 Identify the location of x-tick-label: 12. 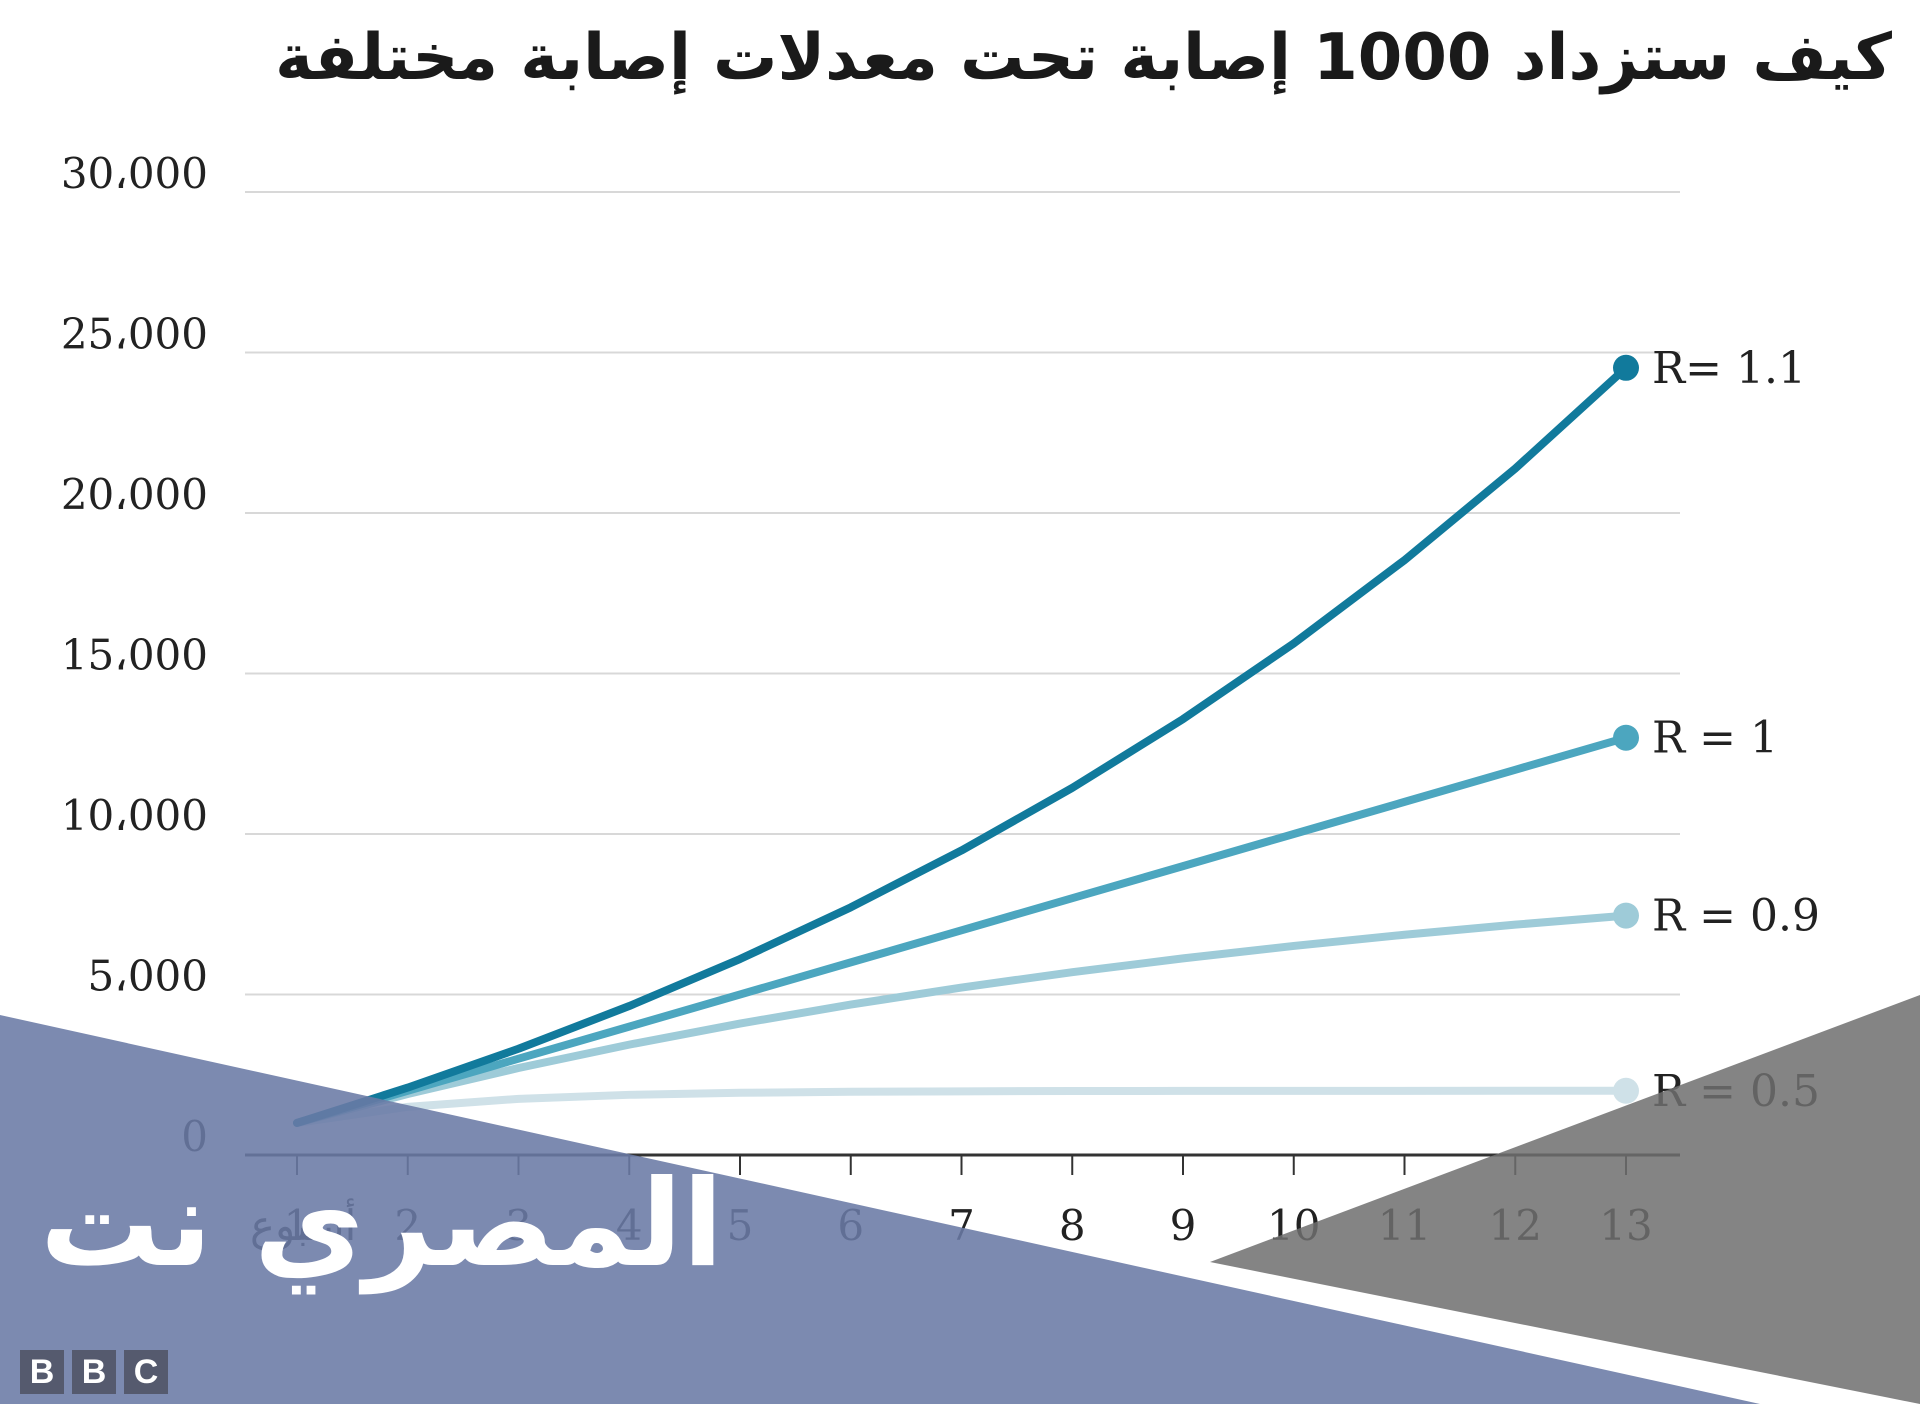
(1515, 1225).